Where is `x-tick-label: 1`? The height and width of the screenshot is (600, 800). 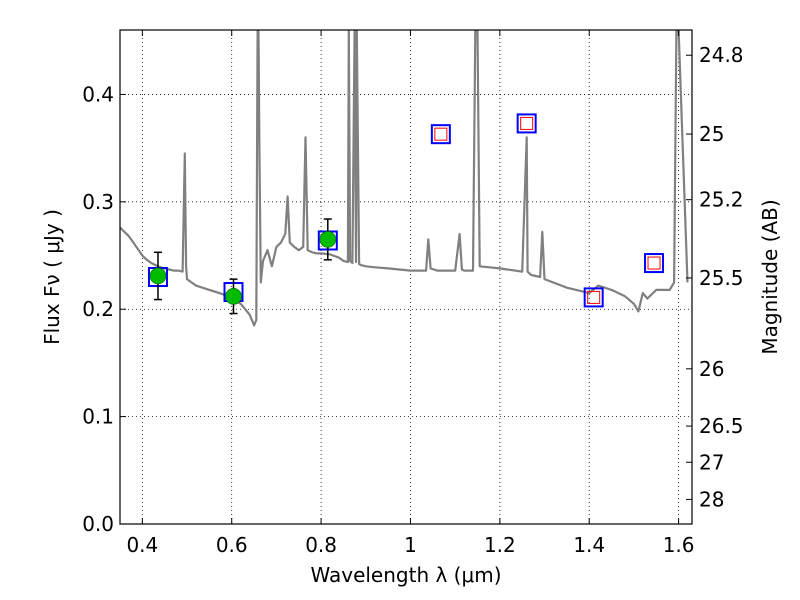 x-tick-label: 1 is located at coordinates (410, 545).